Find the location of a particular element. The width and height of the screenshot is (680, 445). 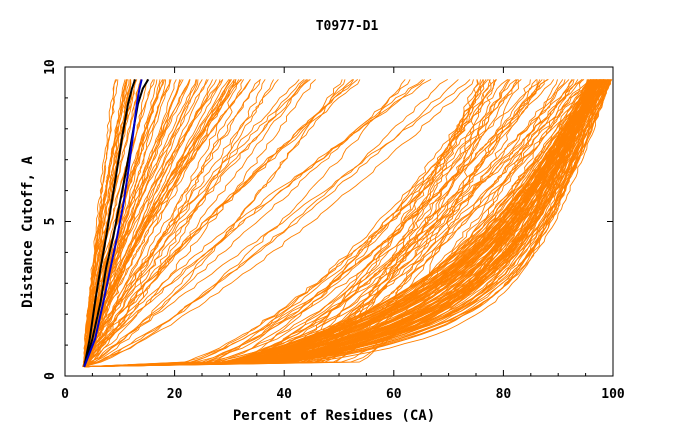

x-axis-label: Percent of Residues (CA) is located at coordinates (334, 416).